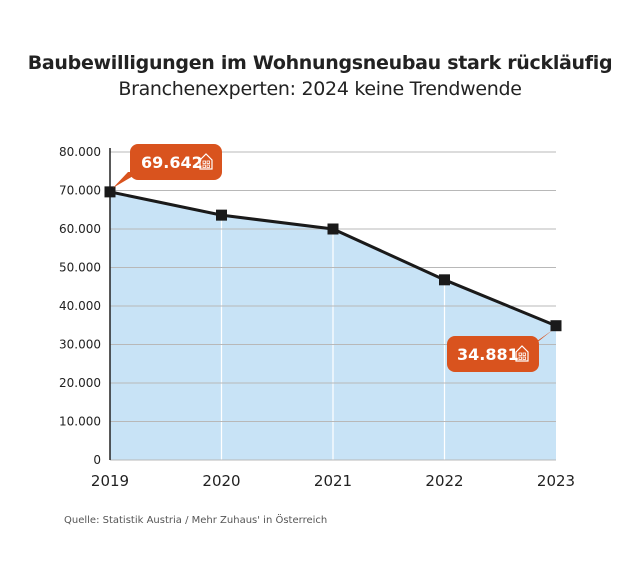 Image resolution: width=640 pixels, height=564 pixels. Describe the element at coordinates (444, 481) in the screenshot. I see `x-tick-label: 2022` at that location.